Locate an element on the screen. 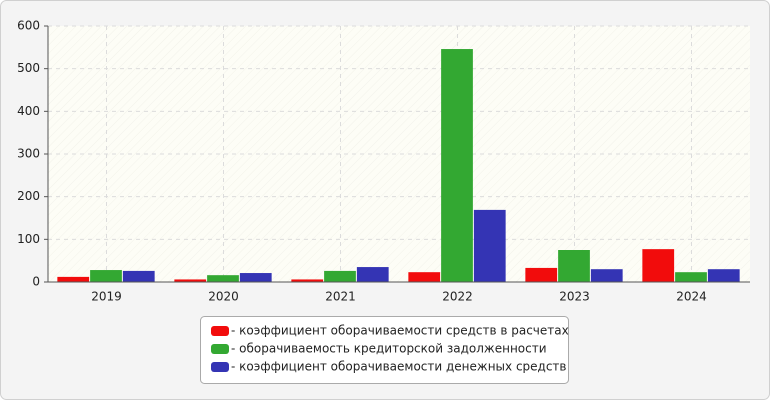 This screenshot has width=770, height=400. legend-box is located at coordinates (384, 350).